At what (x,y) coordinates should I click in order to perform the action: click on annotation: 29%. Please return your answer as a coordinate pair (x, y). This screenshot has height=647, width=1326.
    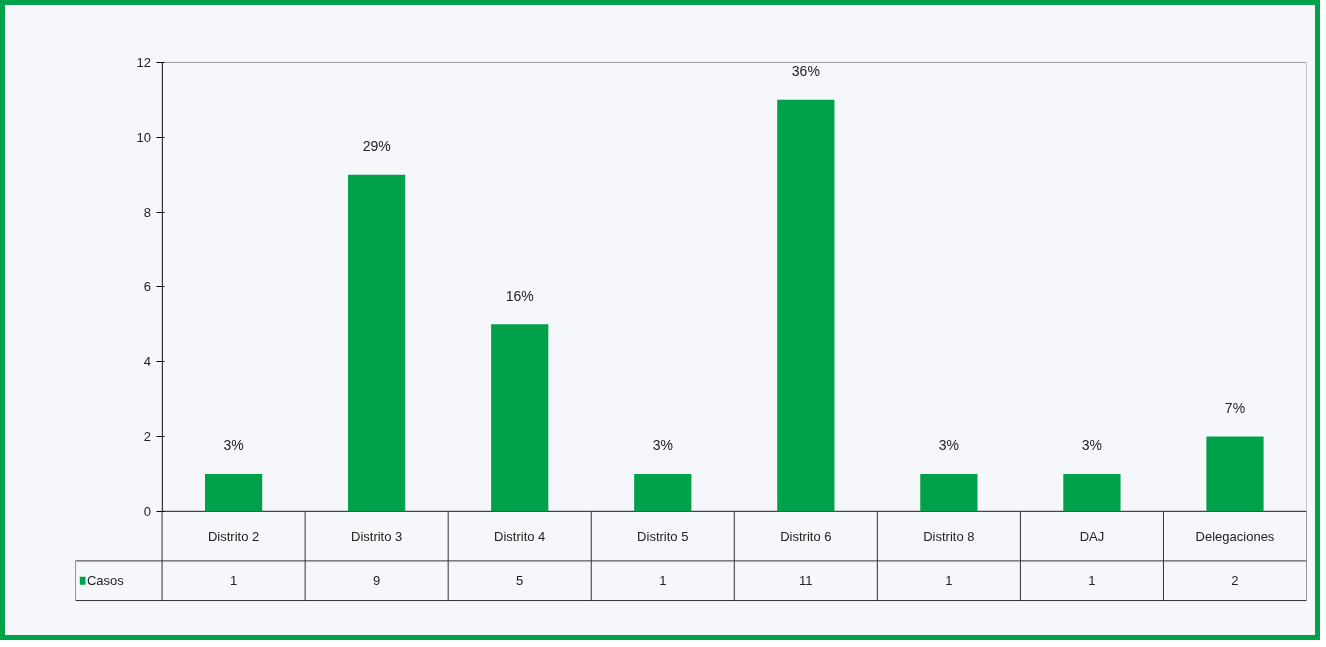
    Looking at the image, I should click on (376, 146).